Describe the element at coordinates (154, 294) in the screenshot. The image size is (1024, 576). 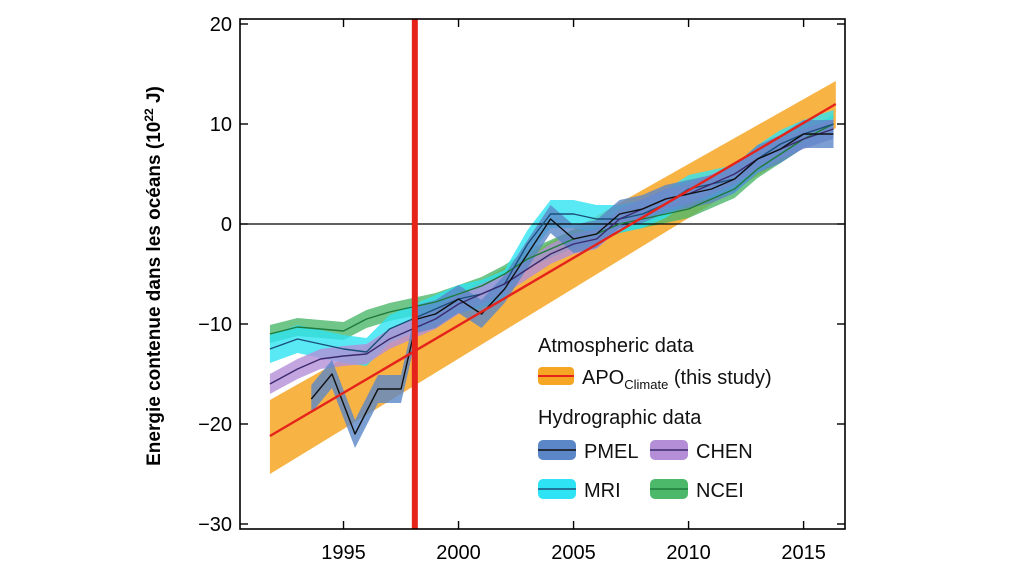
I see `y-axis-title-main: Energie contenue dans les océans (10` at that location.